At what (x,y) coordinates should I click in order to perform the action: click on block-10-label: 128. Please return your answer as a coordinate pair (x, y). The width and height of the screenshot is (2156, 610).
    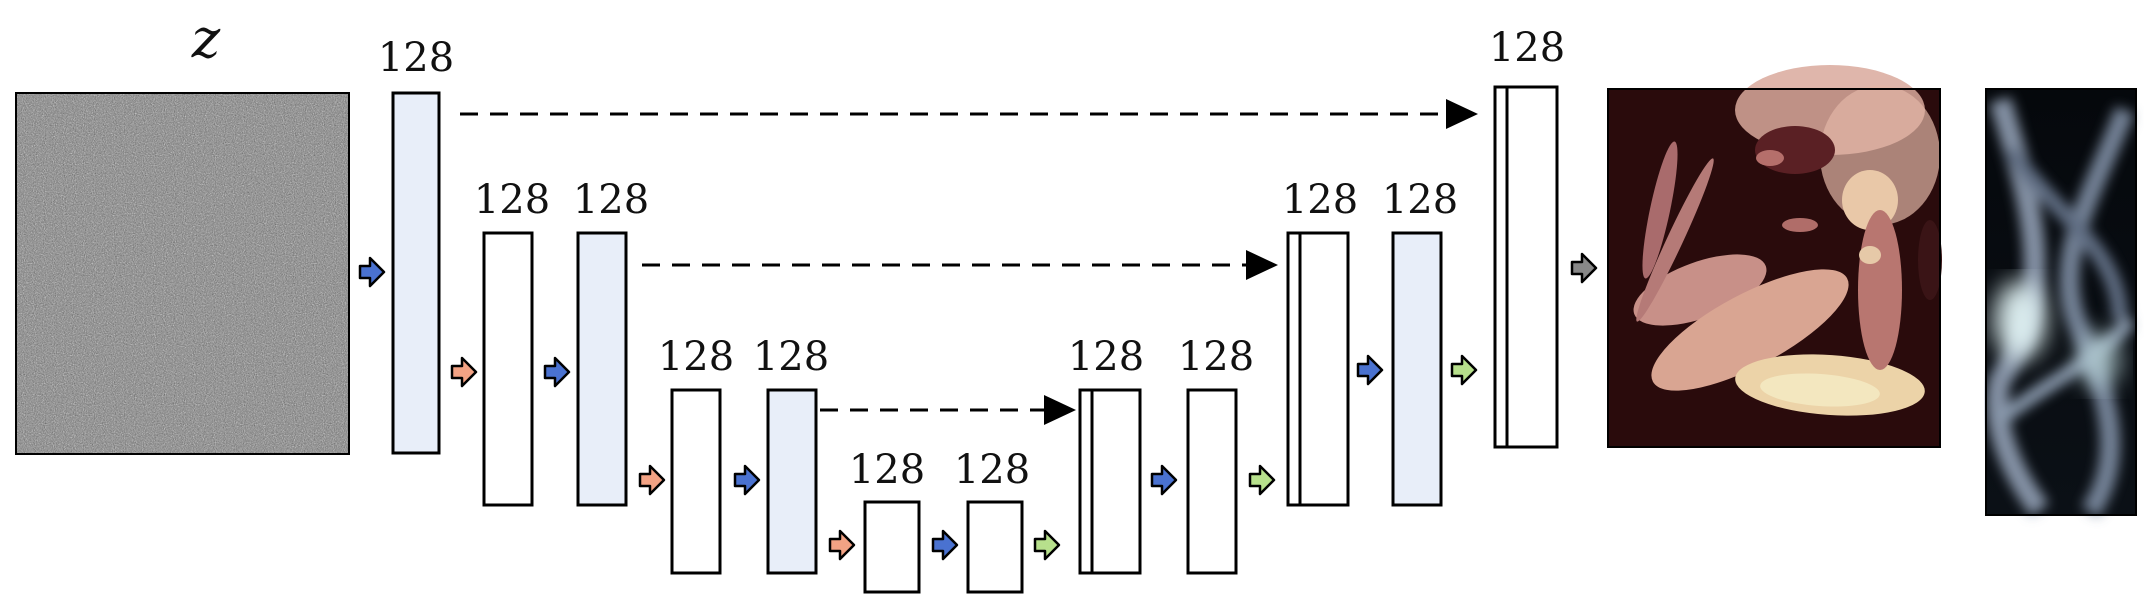
    Looking at the image, I should click on (1320, 200).